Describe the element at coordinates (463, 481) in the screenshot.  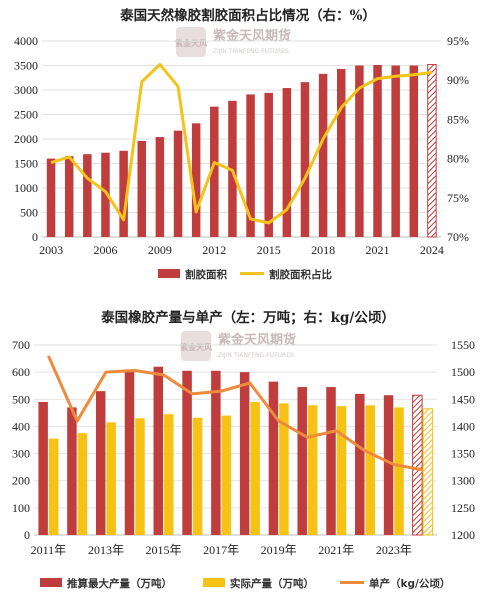
I see `y2-tick-label: 1300` at that location.